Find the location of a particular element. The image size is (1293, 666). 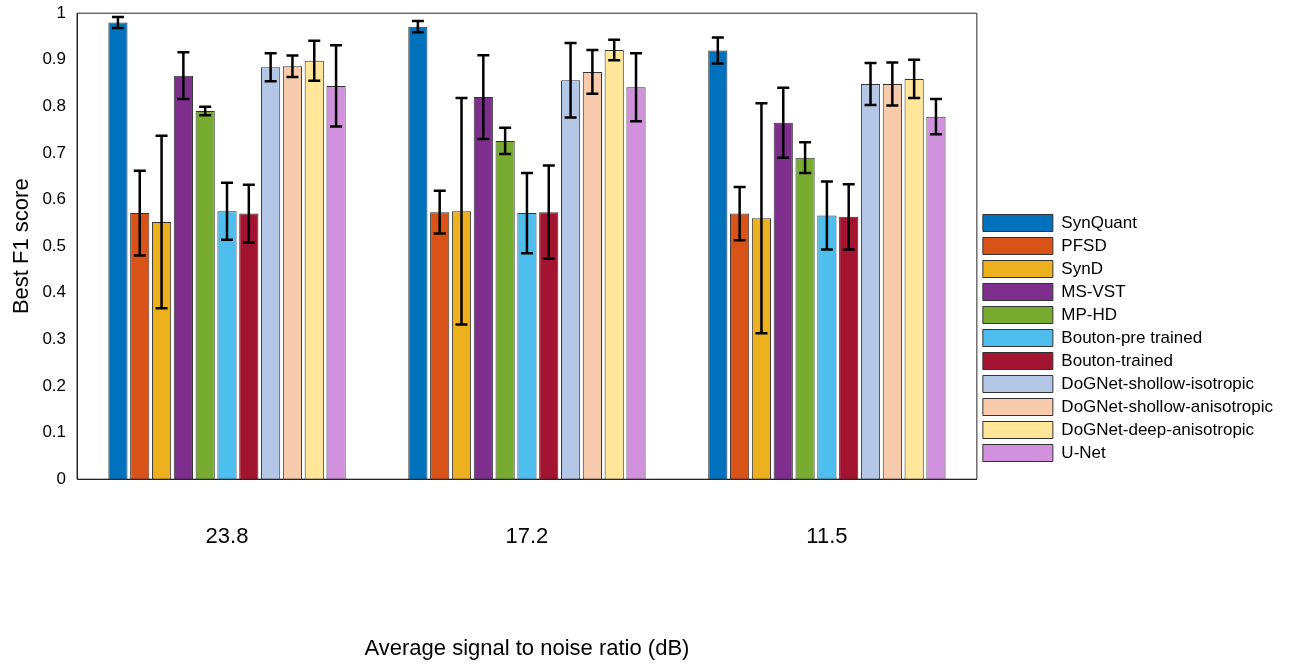

legend-label: U-Net is located at coordinates (1084, 452).